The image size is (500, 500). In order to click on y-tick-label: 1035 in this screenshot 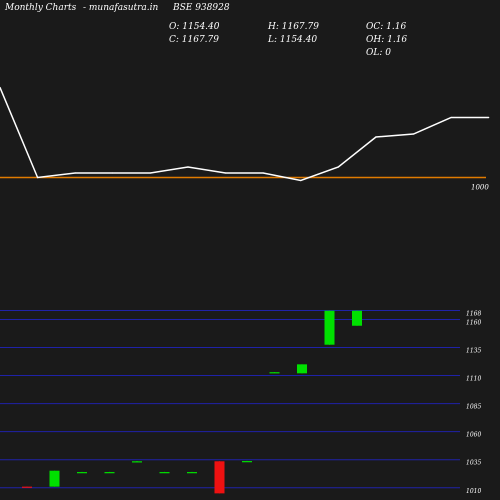, I will do `click(473, 463)`.